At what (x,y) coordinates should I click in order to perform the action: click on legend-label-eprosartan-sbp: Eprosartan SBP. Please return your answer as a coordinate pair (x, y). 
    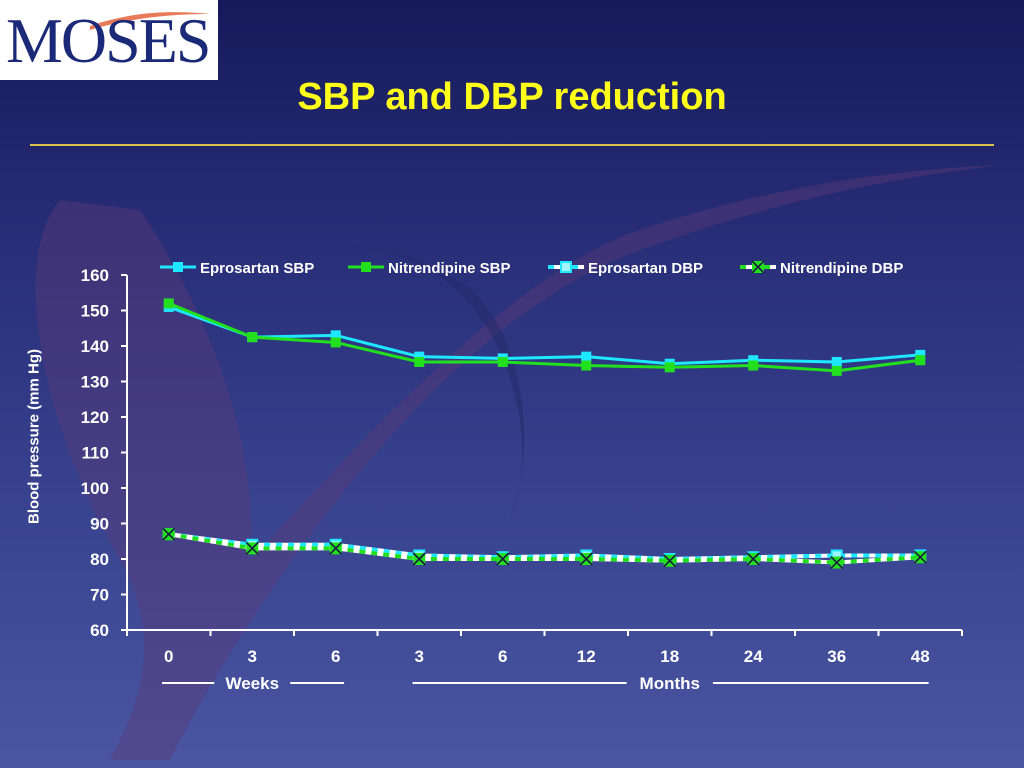
    Looking at the image, I should click on (257, 268).